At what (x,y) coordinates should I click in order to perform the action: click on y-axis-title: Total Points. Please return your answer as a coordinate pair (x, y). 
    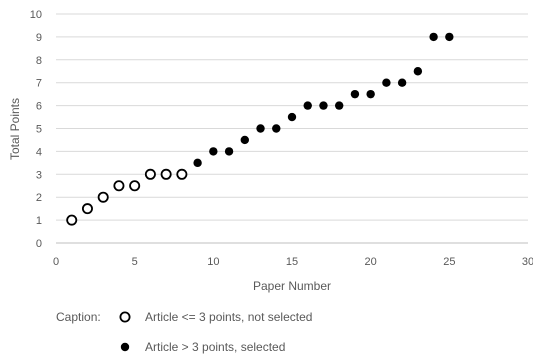
    Looking at the image, I should click on (15, 129).